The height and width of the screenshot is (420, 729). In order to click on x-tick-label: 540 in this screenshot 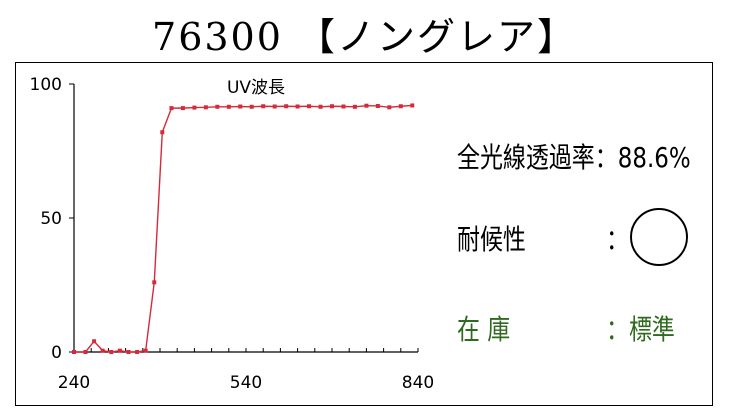, I will do `click(246, 383)`.